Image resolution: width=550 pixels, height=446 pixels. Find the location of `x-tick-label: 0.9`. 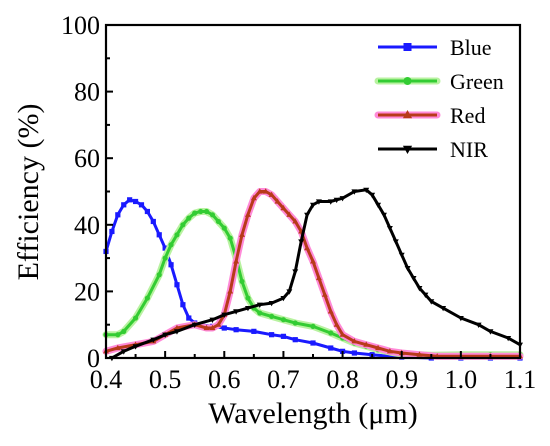

x-tick-label: 0.9 is located at coordinates (401, 379).